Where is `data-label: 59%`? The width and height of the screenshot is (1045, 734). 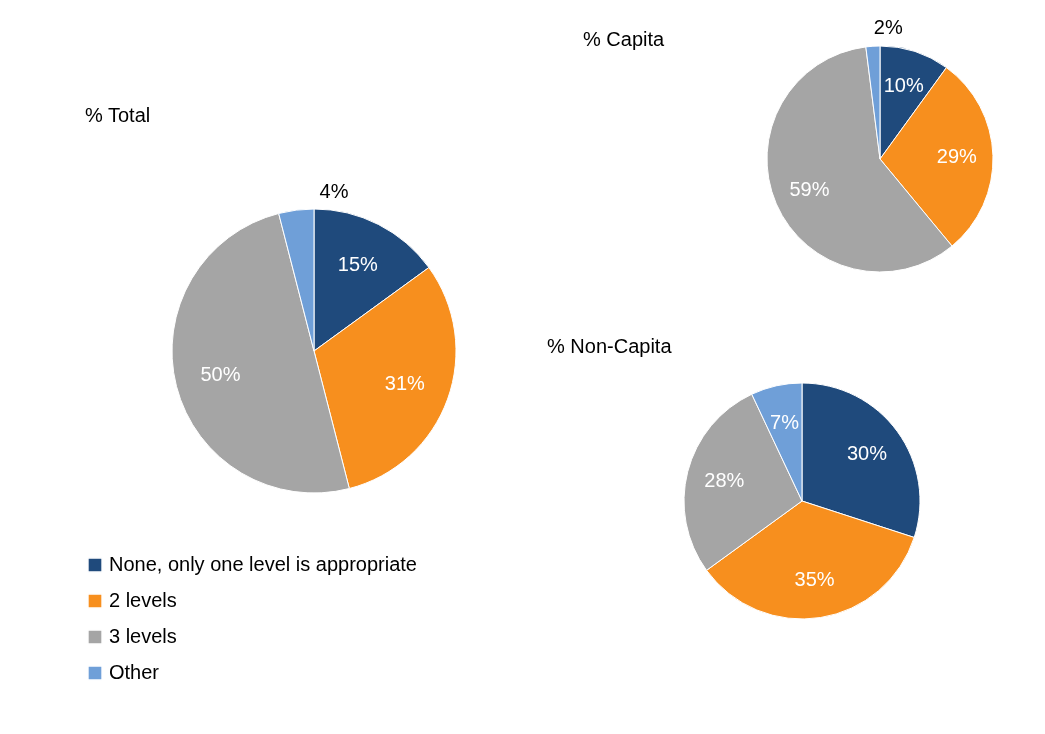 data-label: 59% is located at coordinates (809, 188).